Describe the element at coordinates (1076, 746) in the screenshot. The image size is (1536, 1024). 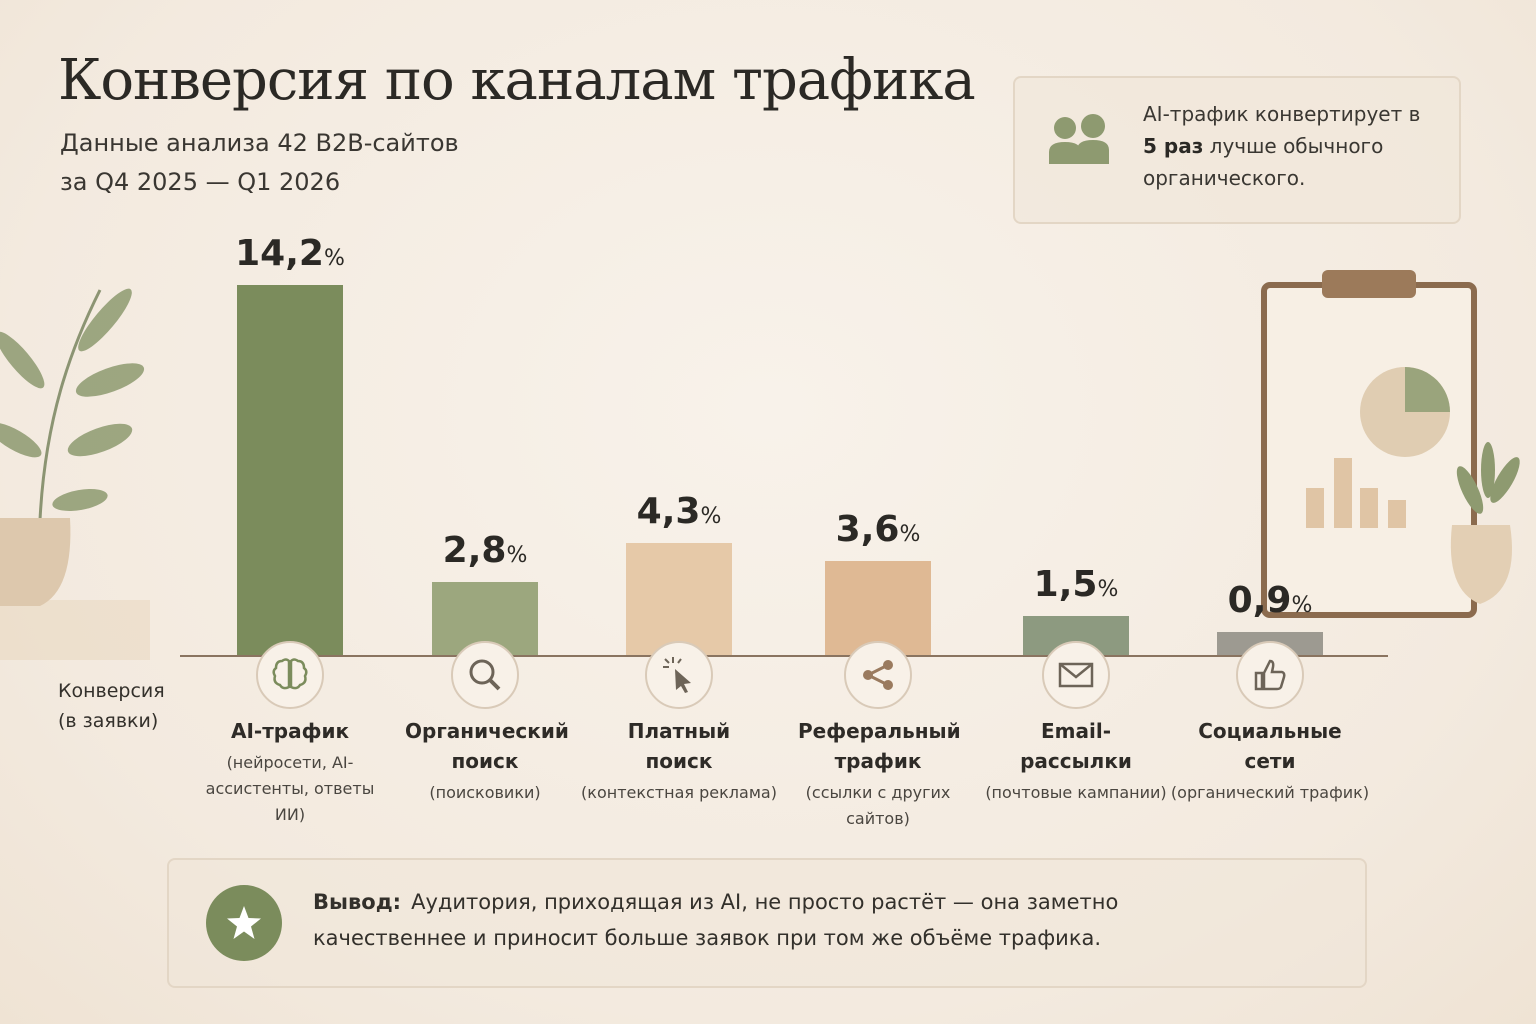
I see `category-name: Email-рассылки` at that location.